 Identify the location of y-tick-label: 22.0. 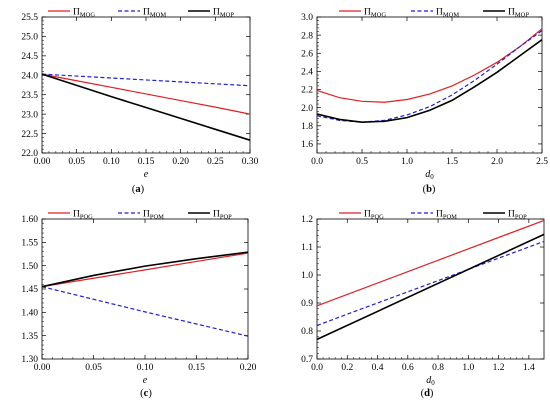
(29, 154).